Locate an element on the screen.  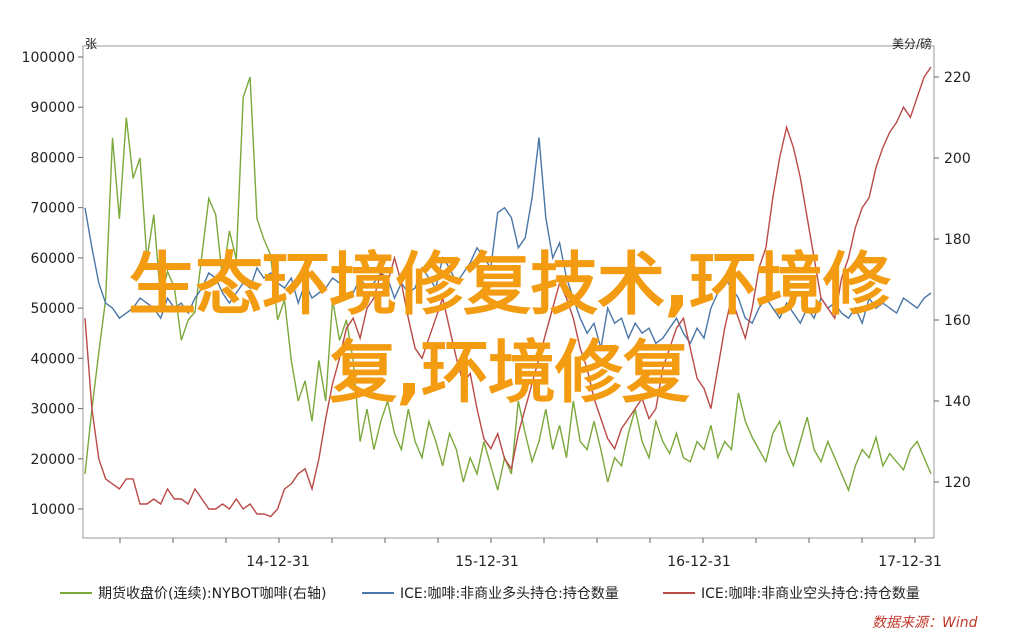
y-right-tick-label: 160 is located at coordinates (957, 321).